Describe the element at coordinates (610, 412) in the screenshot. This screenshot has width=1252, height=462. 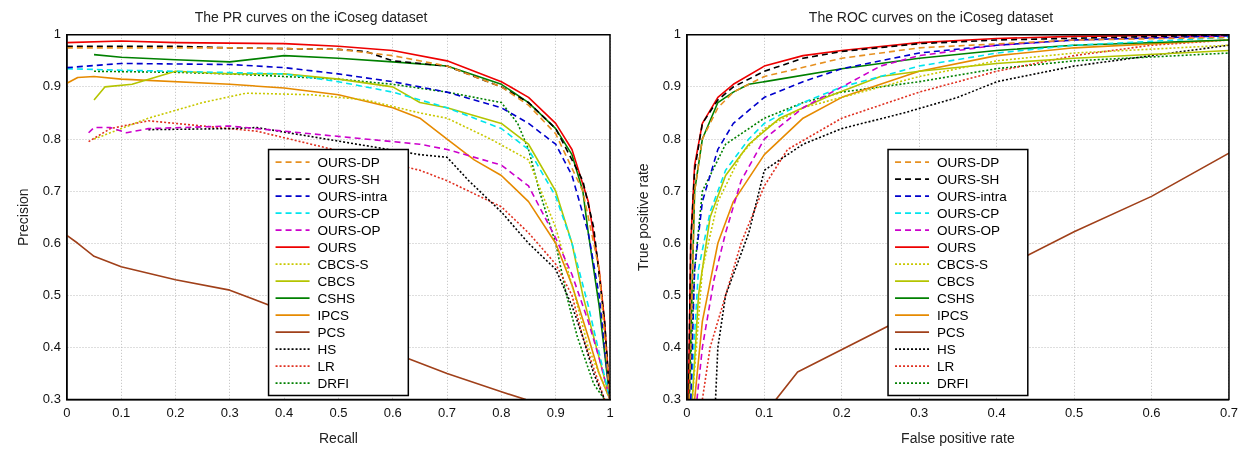
I see `x-tick-label: 1` at that location.